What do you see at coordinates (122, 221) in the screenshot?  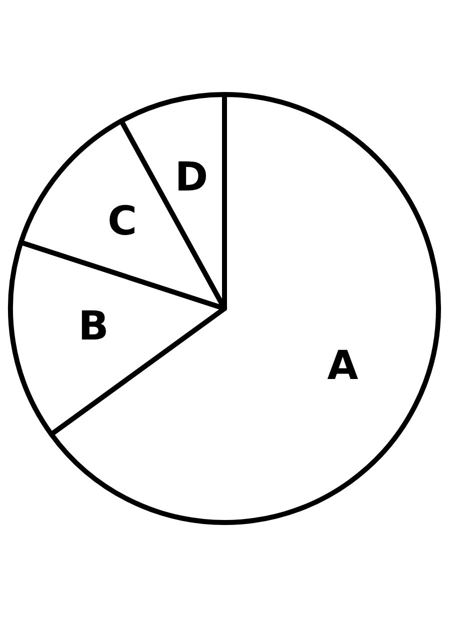 I see `slice-label: C` at bounding box center [122, 221].